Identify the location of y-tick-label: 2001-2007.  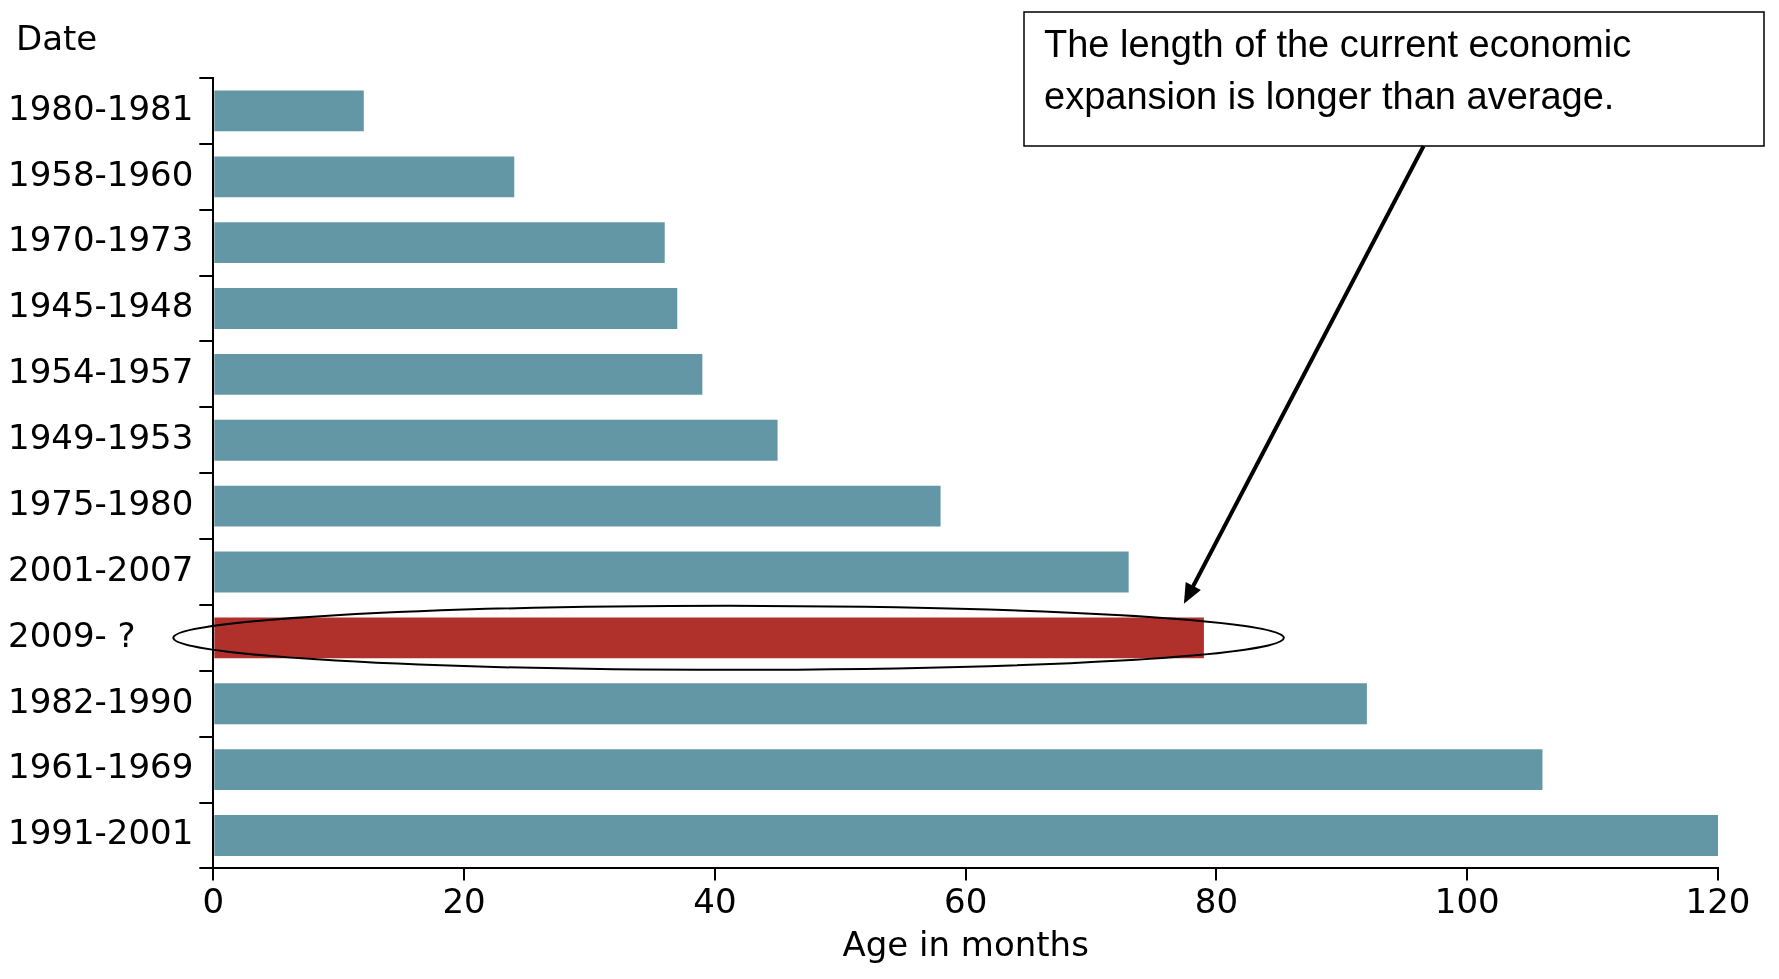
(101, 568).